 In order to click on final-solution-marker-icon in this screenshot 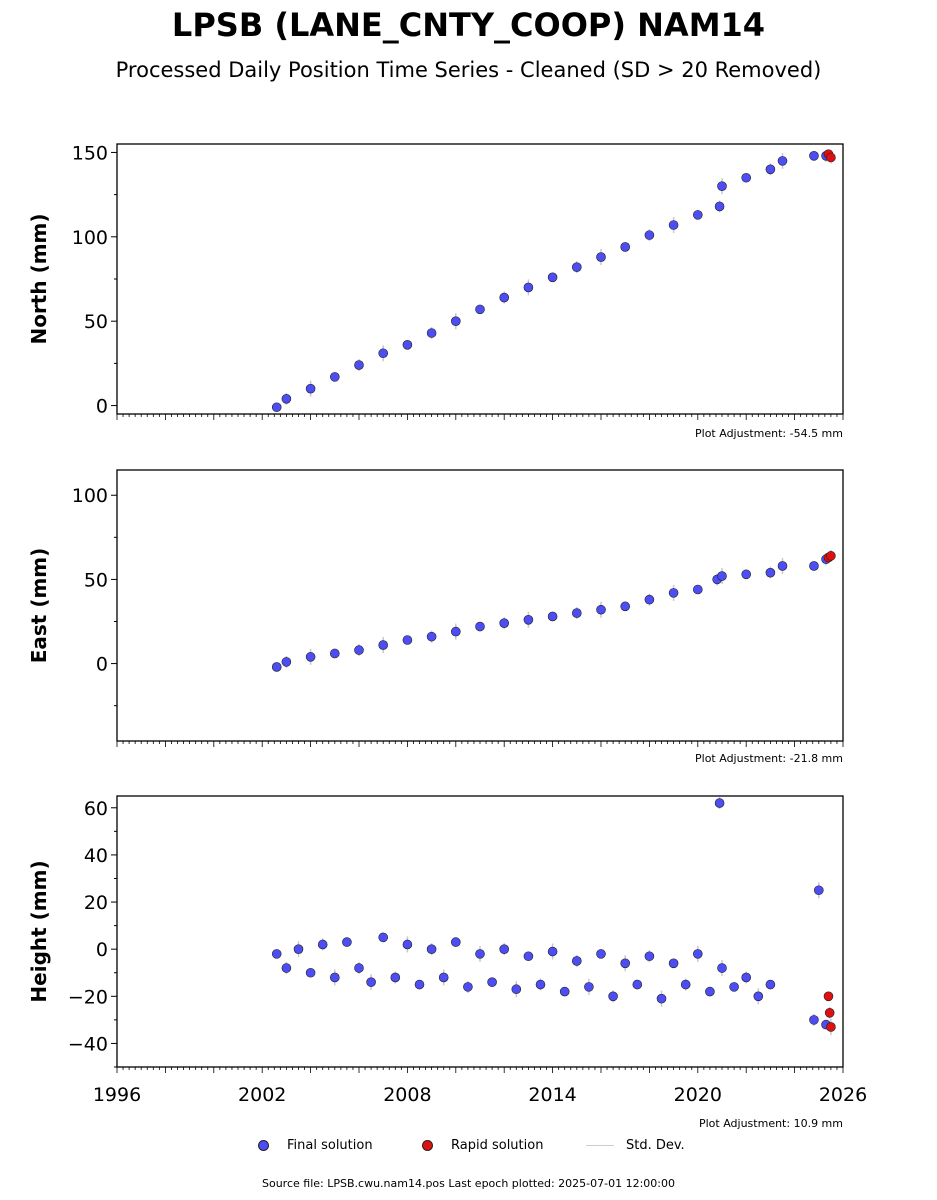, I will do `click(263, 1145)`.